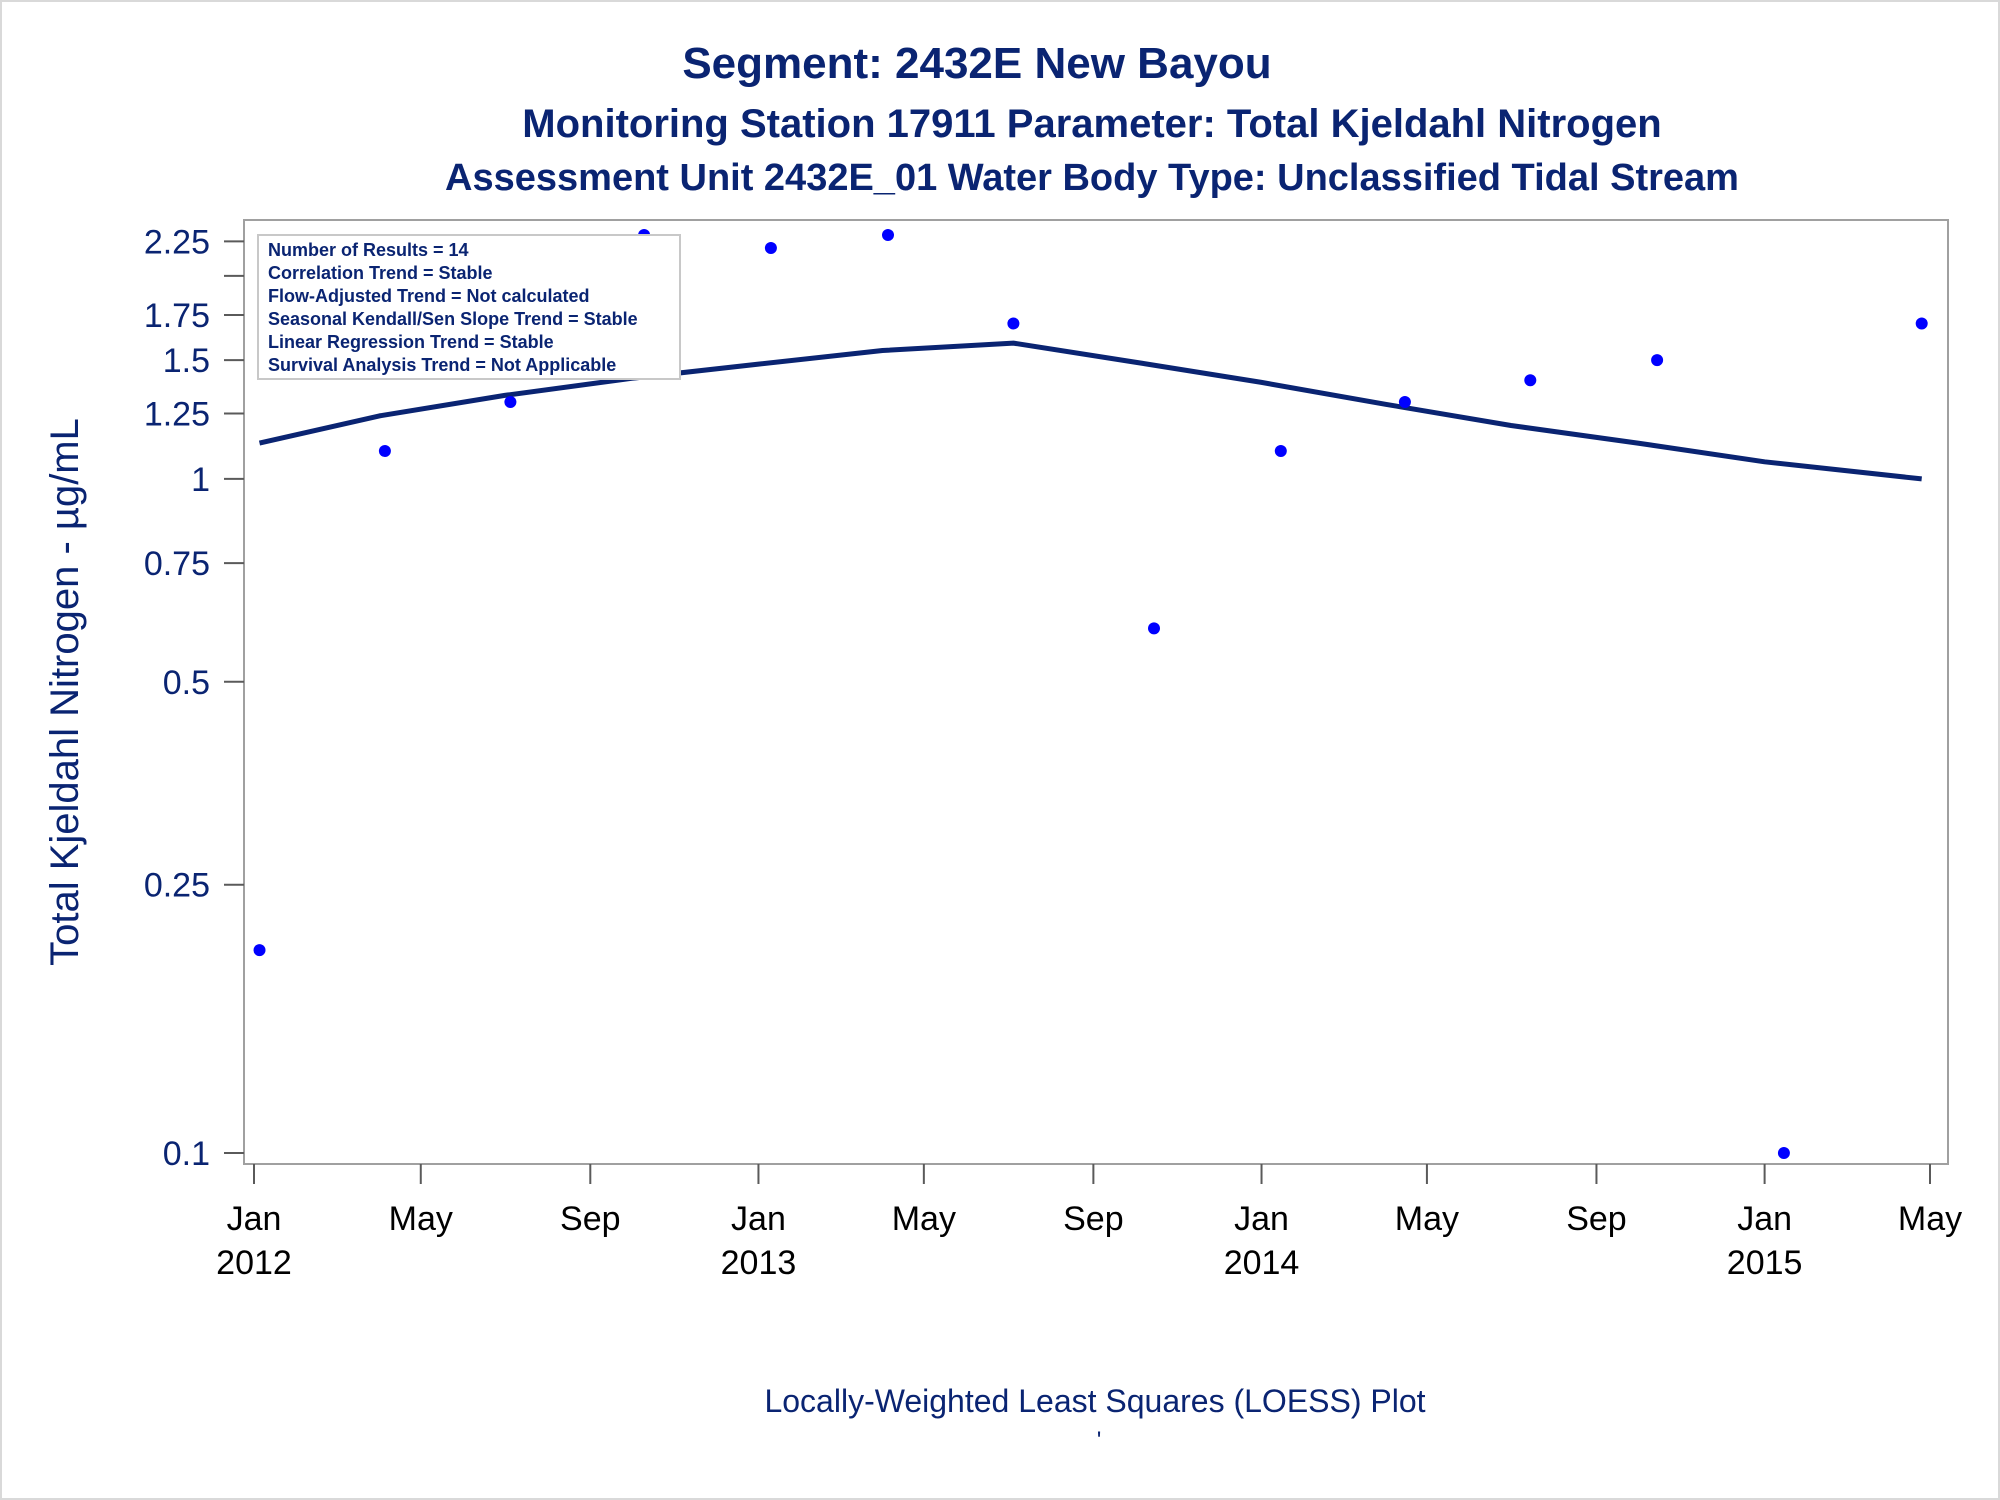 Image resolution: width=2000 pixels, height=1500 pixels. What do you see at coordinates (380, 273) in the screenshot?
I see `stats-line: Correlation Trend = Stable` at bounding box center [380, 273].